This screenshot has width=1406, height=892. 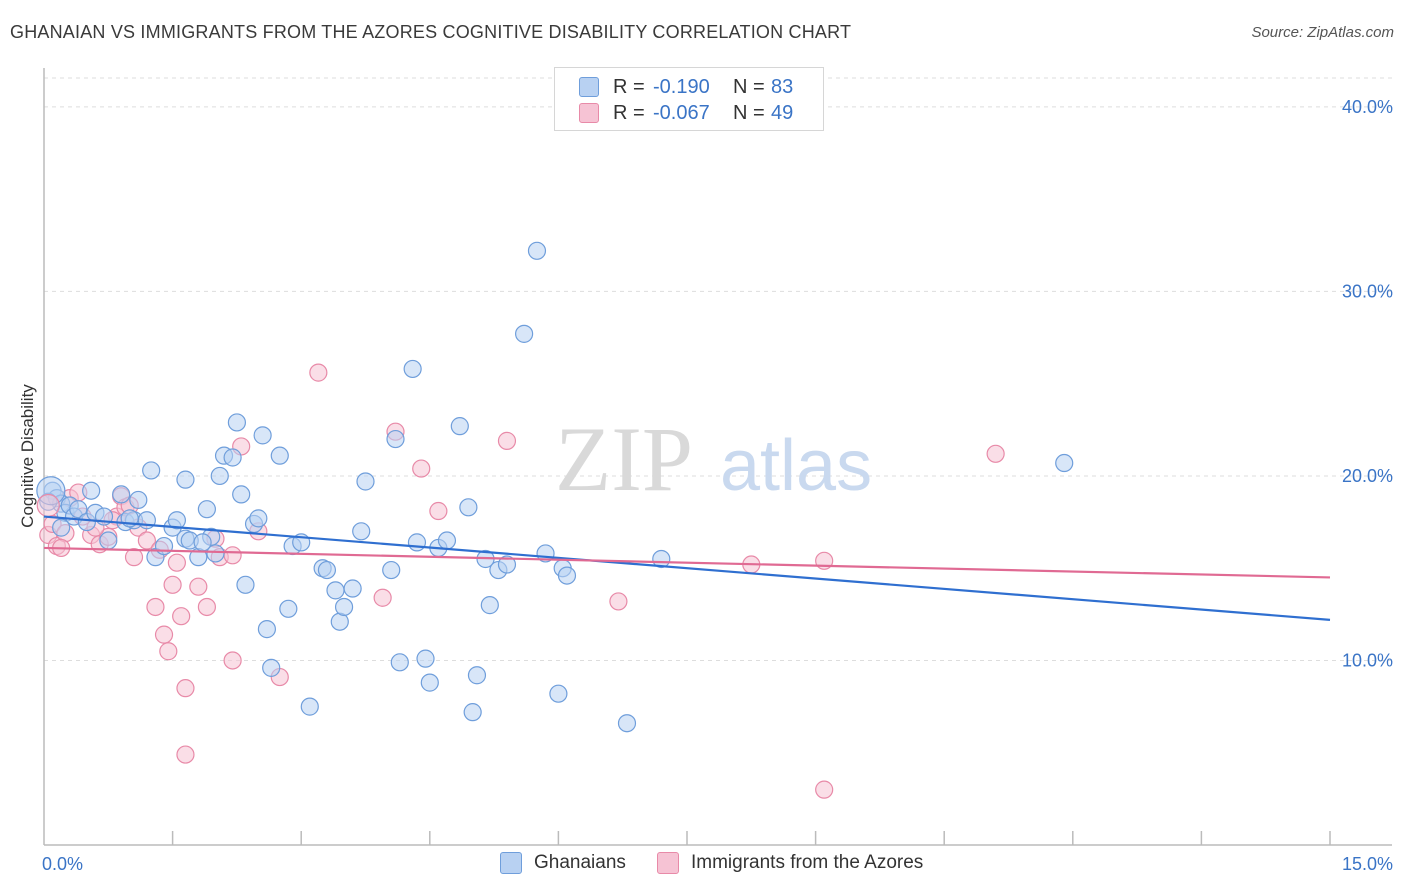 What do you see at coordinates (807, 862) in the screenshot?
I see `legend-item-label: Immigrants from the Azores` at bounding box center [807, 862].